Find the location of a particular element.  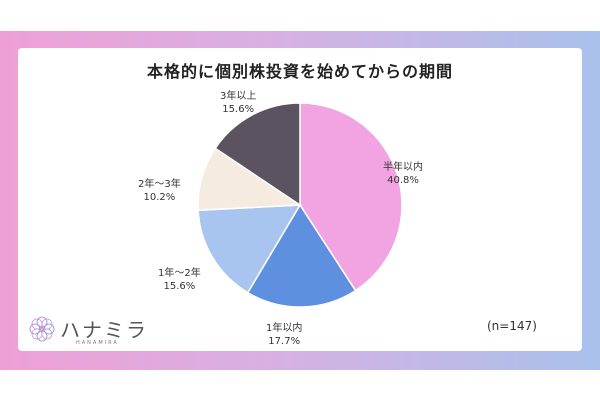

slice-value: 10.2% is located at coordinates (159, 197).